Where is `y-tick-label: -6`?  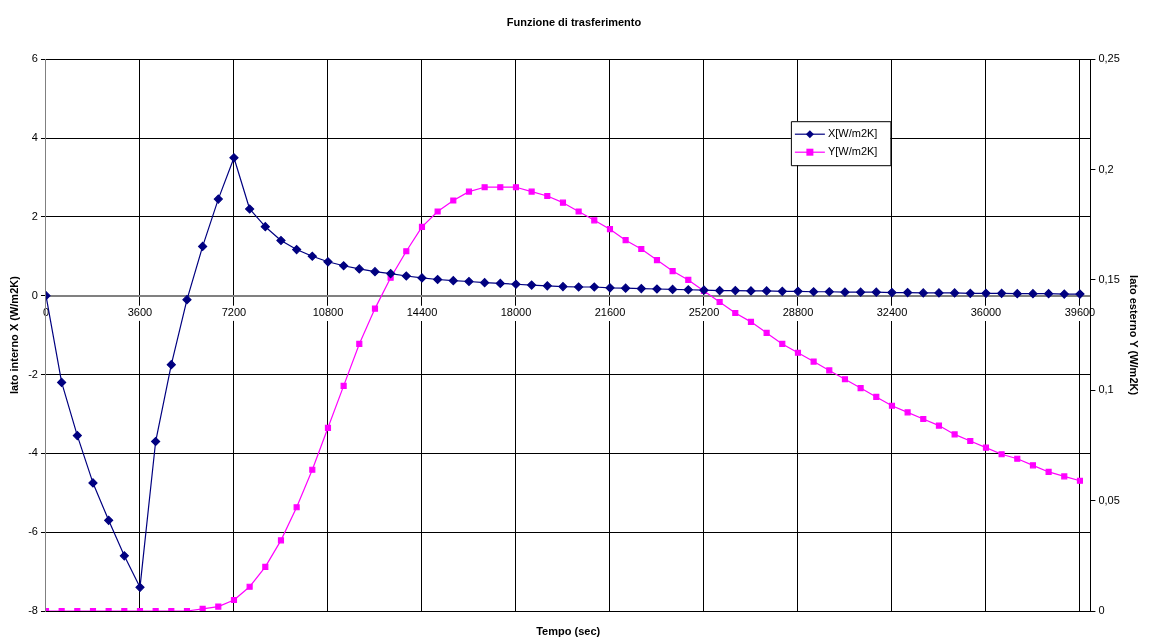 y-tick-label: -6 is located at coordinates (33, 531).